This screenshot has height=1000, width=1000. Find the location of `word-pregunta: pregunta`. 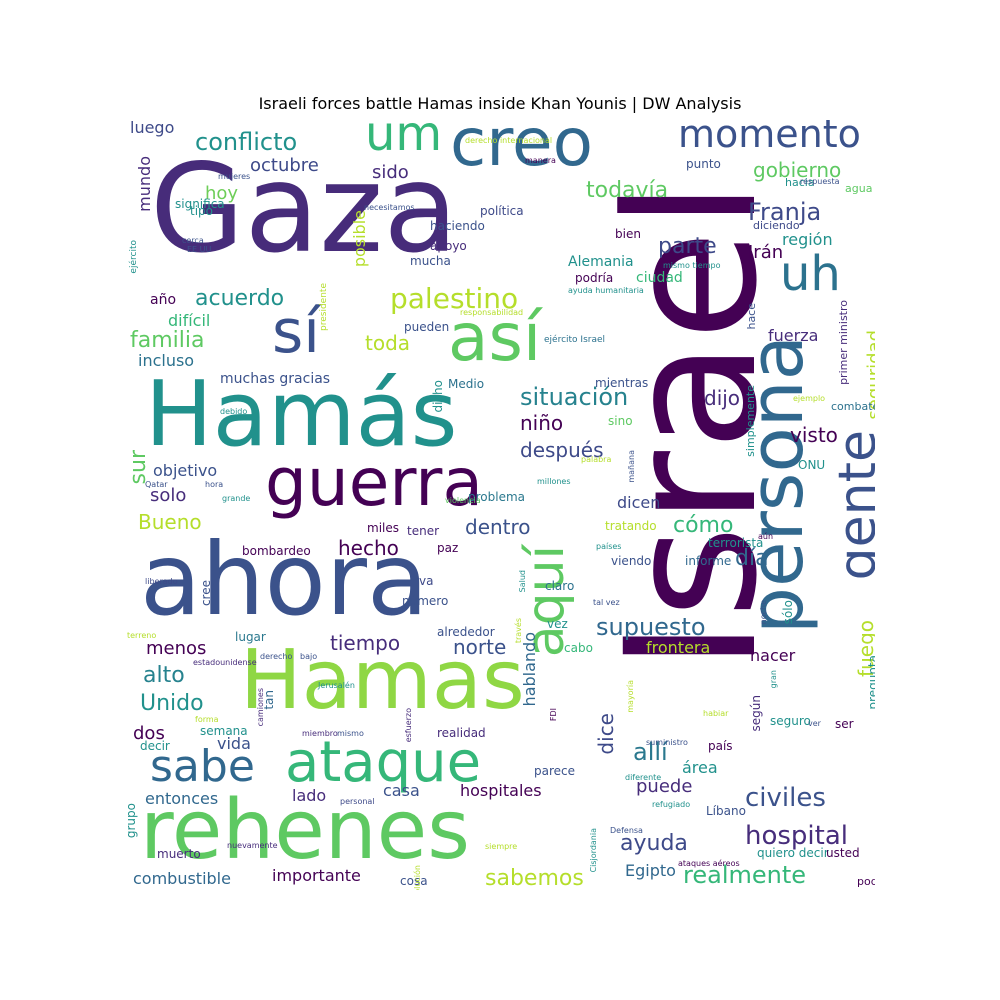

word-pregunta: pregunta is located at coordinates (870, 682).